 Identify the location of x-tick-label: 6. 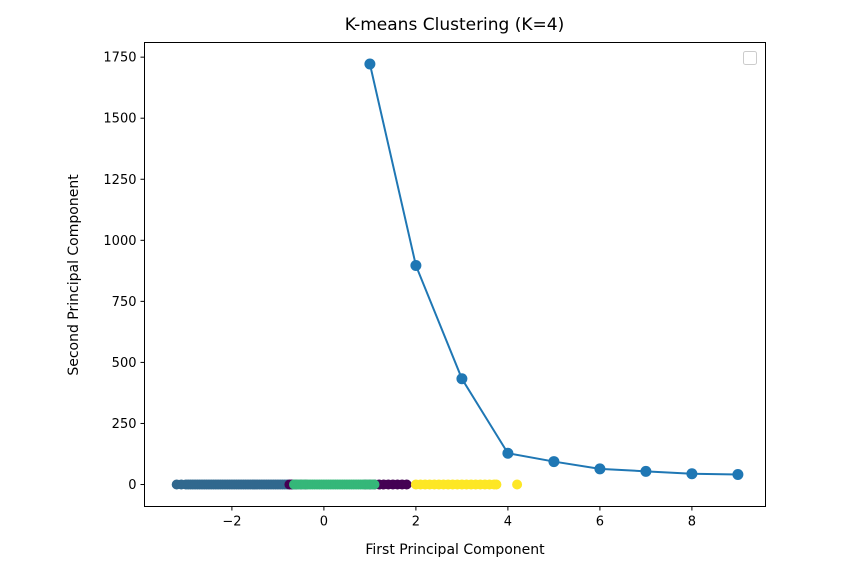
(600, 522).